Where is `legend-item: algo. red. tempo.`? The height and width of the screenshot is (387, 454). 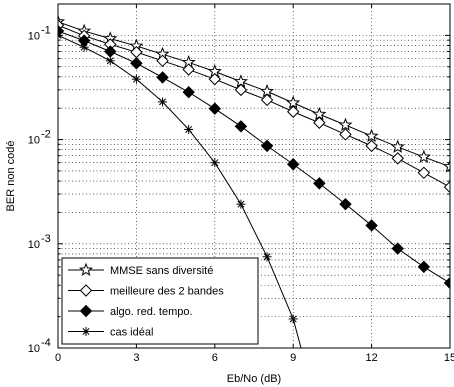
legend-item: algo. red. tempo. is located at coordinates (130, 311).